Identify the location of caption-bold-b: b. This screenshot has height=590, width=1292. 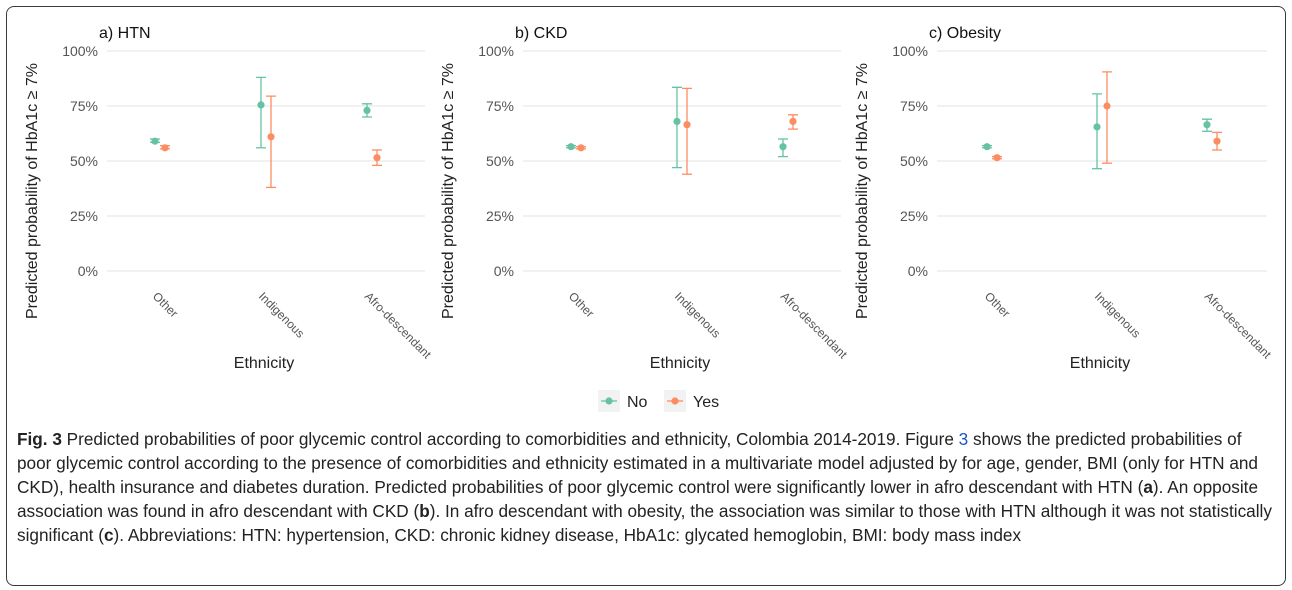
(424, 511).